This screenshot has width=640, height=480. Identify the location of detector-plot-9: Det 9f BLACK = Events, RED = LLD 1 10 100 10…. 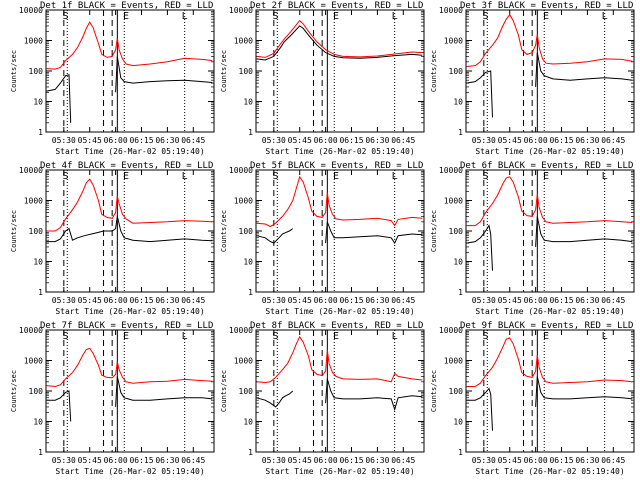
(532, 398).